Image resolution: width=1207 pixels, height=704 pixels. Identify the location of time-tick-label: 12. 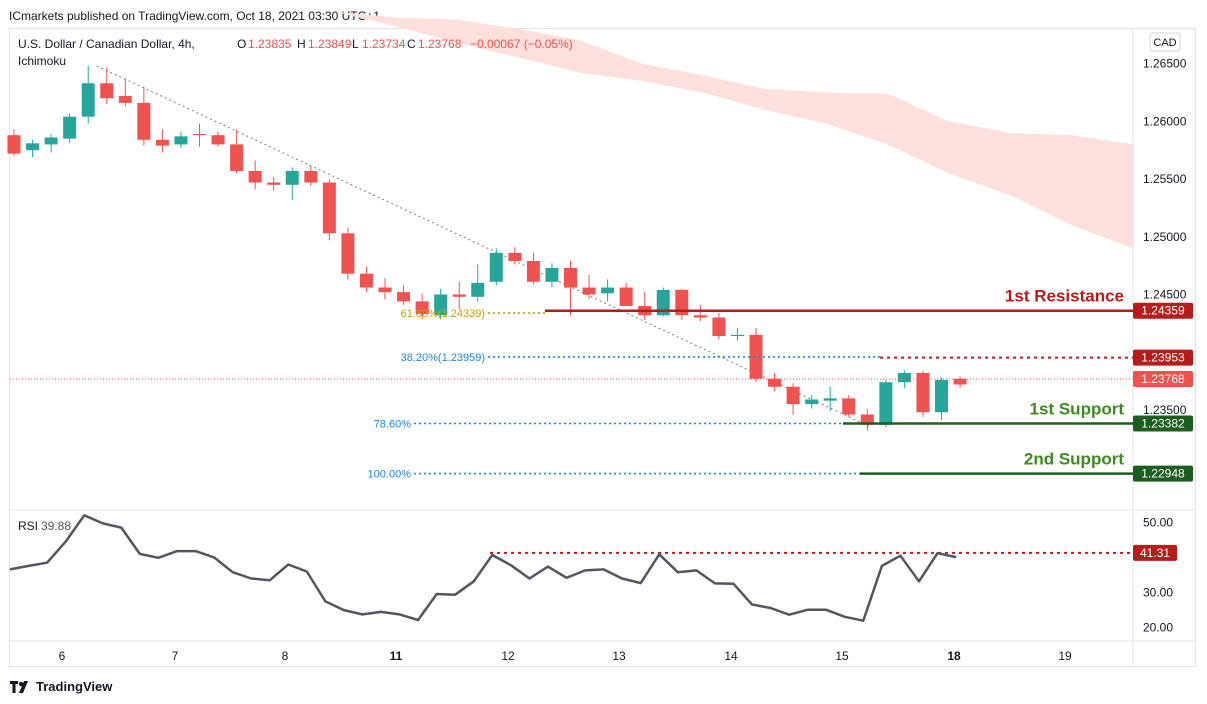
(508, 656).